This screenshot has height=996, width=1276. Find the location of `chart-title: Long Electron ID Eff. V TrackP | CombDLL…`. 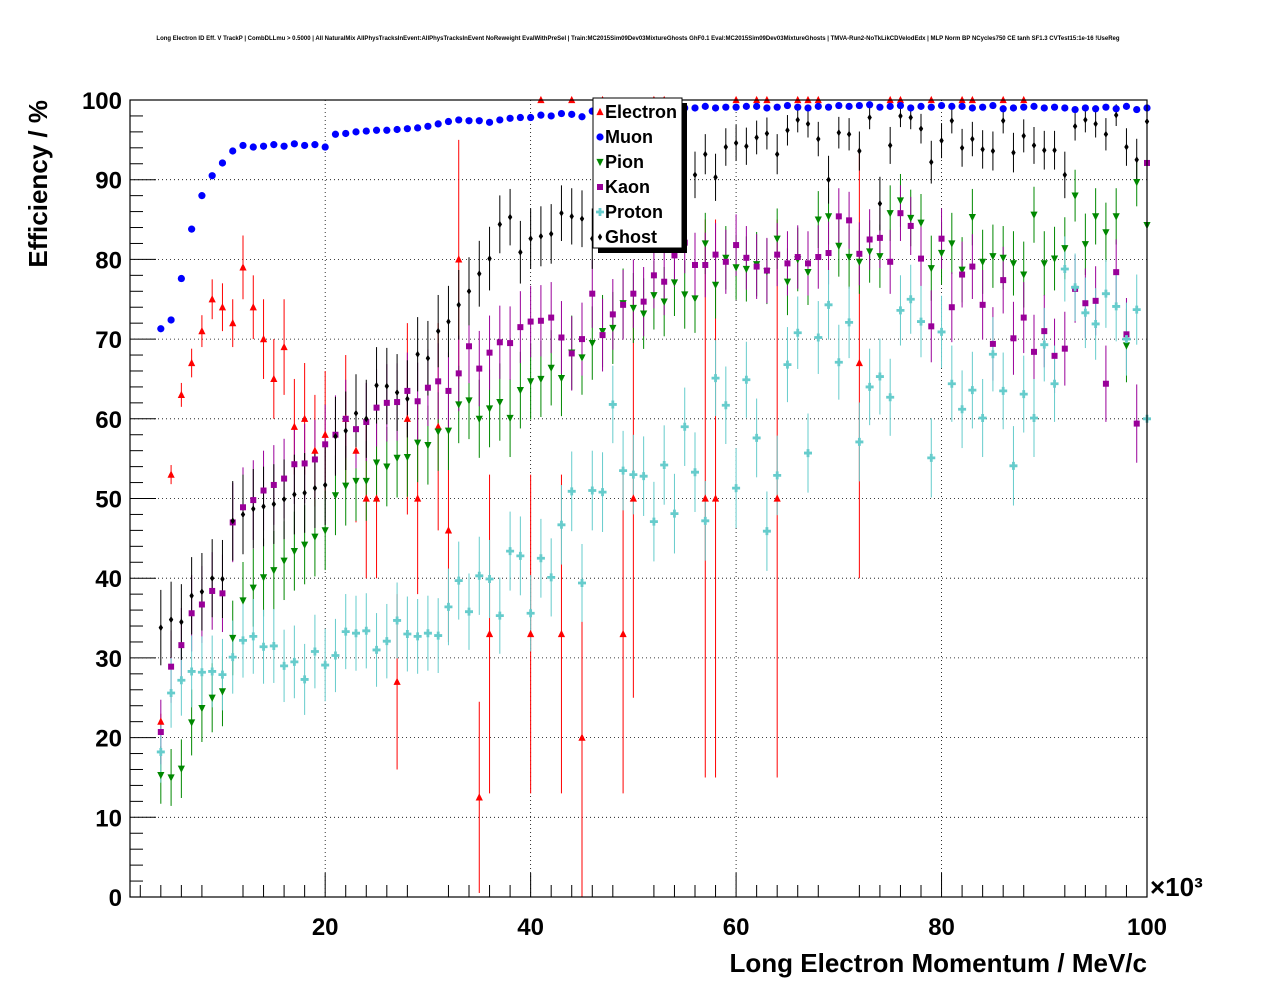

chart-title: Long Electron ID Eff. V TrackP | CombDLL… is located at coordinates (638, 39).